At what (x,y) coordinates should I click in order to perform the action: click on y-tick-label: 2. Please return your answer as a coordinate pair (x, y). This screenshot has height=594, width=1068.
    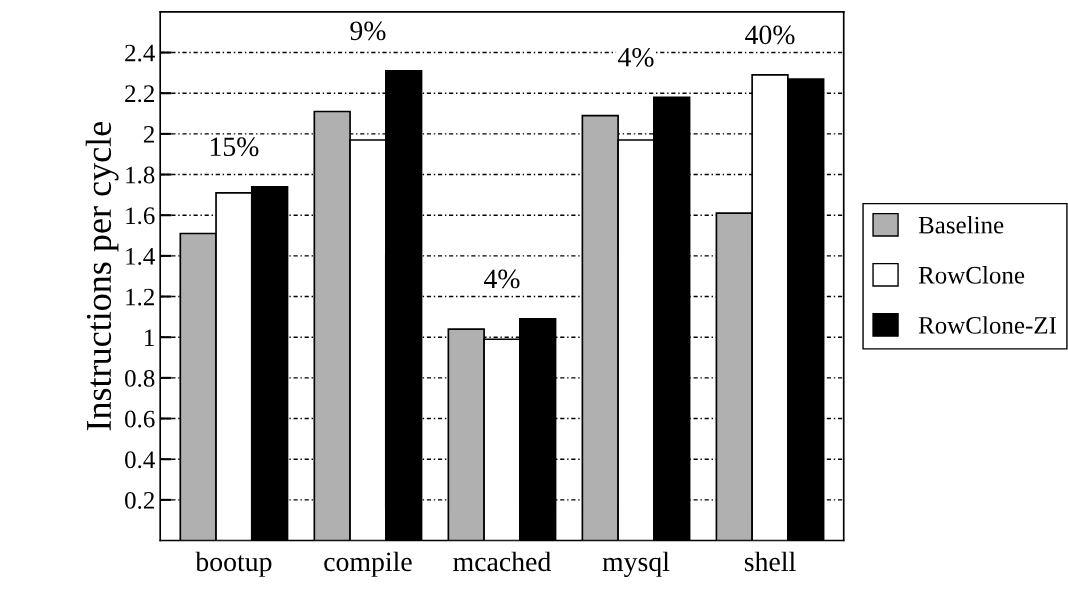
    Looking at the image, I should click on (148, 134).